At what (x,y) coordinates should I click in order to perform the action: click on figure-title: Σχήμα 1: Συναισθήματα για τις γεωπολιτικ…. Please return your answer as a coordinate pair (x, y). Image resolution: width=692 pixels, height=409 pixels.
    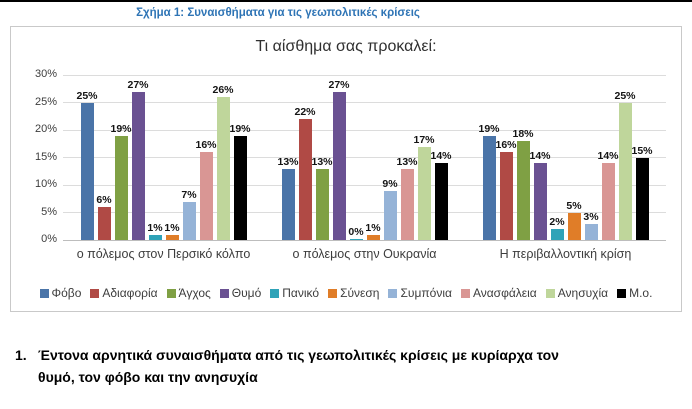
    Looking at the image, I should click on (278, 13).